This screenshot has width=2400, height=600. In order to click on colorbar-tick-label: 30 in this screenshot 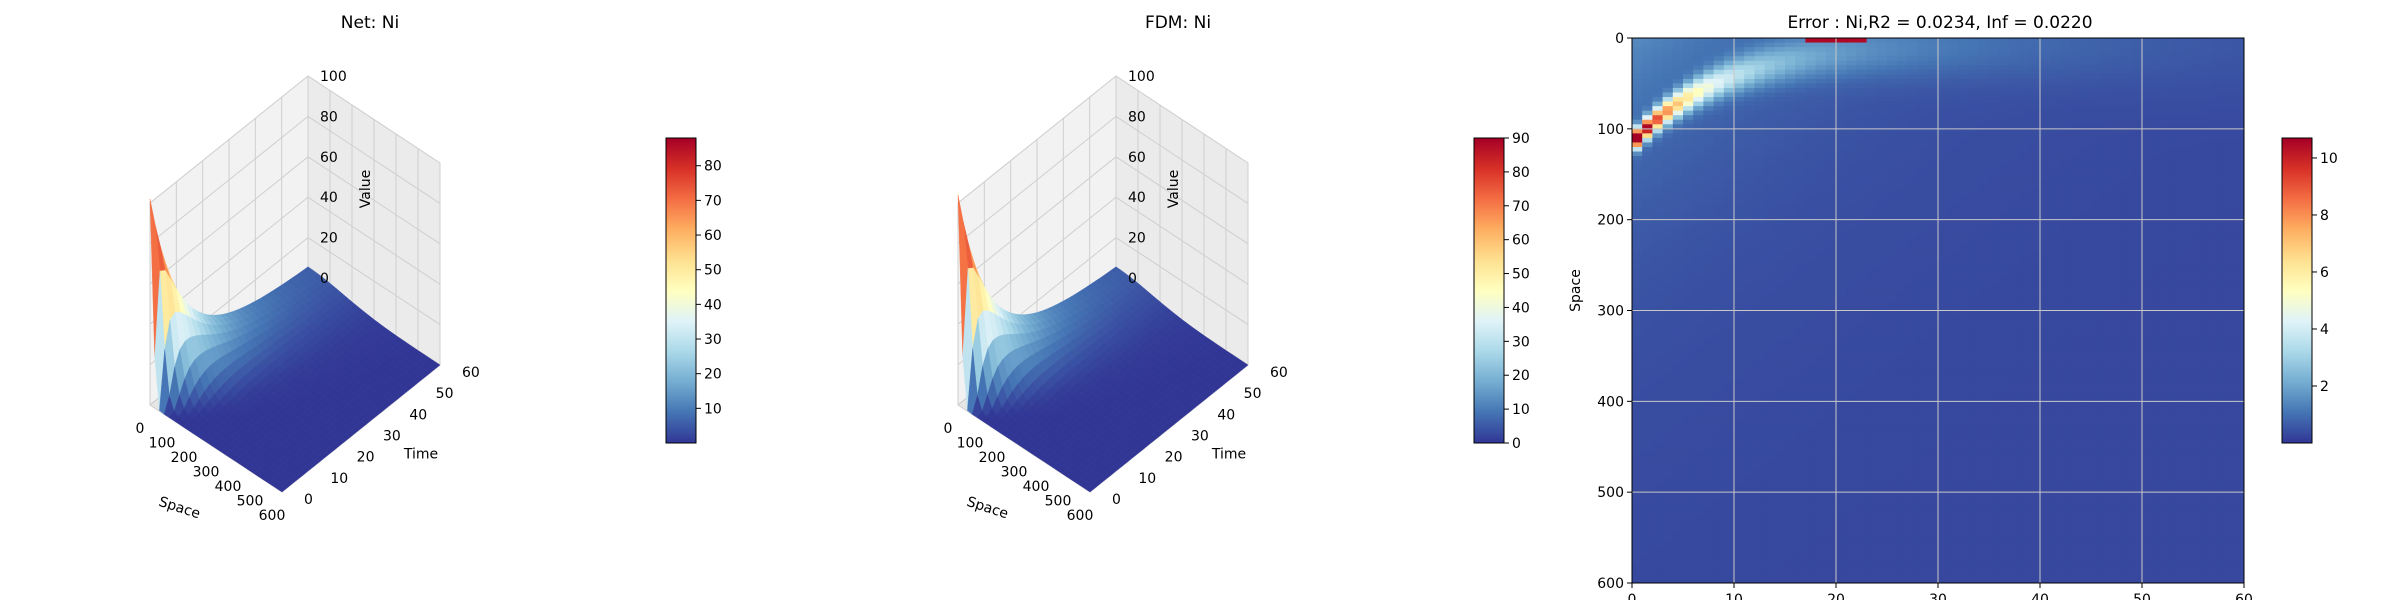, I will do `click(1521, 342)`.